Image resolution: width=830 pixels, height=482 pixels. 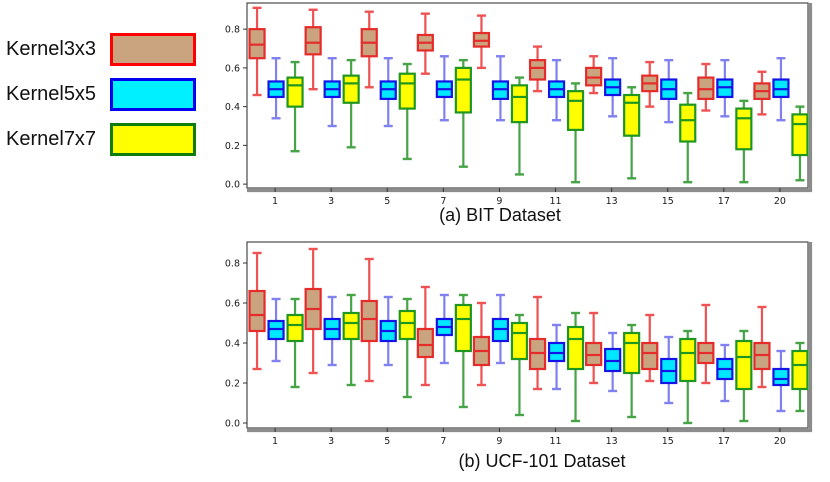 What do you see at coordinates (500, 215) in the screenshot?
I see `caption-bit-dataset: (a) BIT Dataset` at bounding box center [500, 215].